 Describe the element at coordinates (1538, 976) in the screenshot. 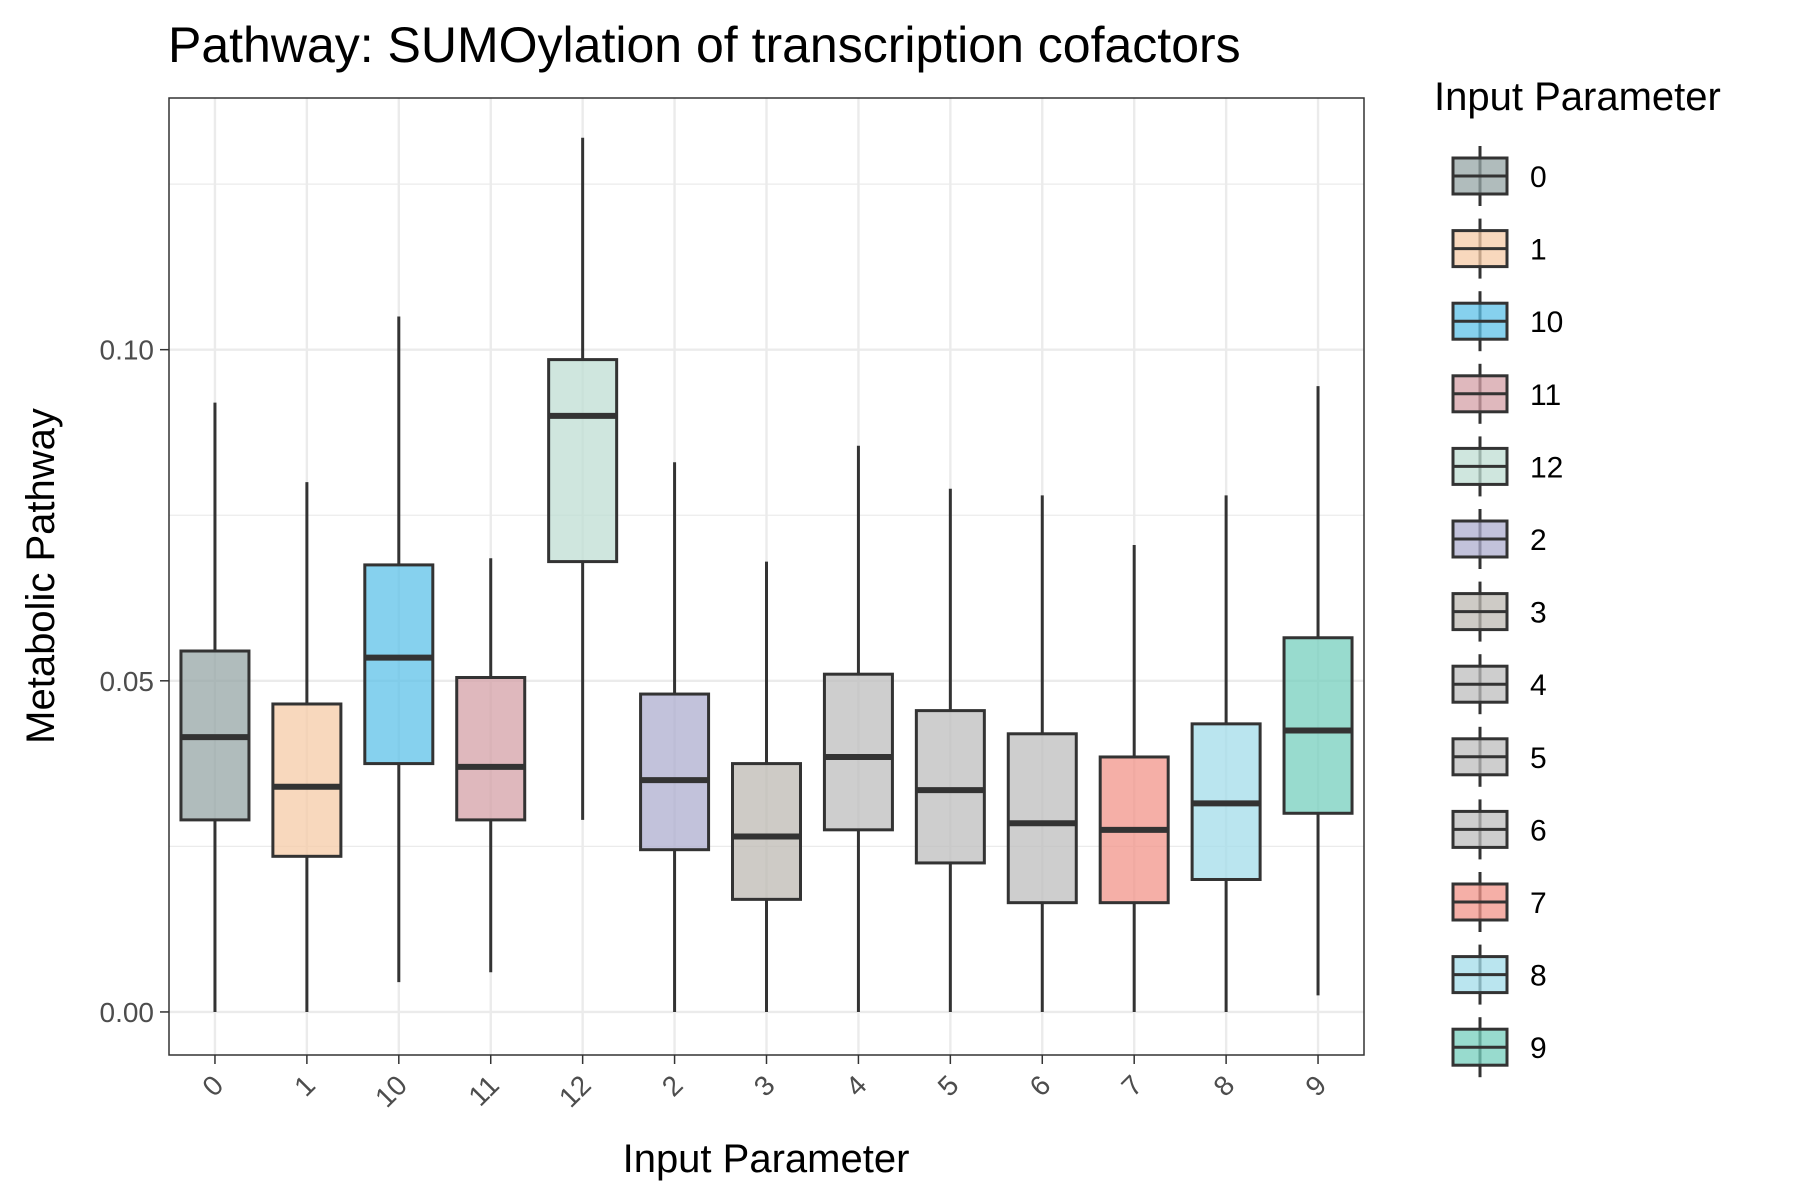

I see `legend-label: 8` at that location.